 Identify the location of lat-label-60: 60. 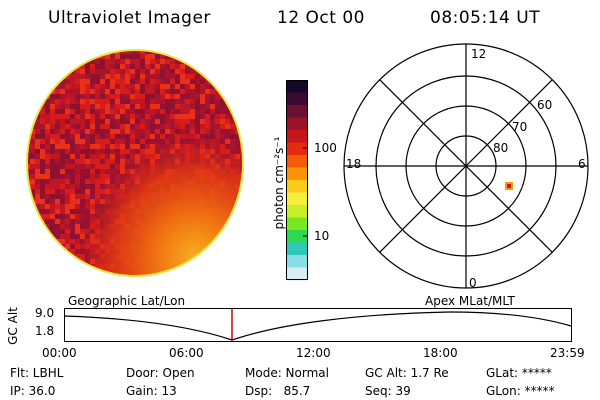
(545, 105).